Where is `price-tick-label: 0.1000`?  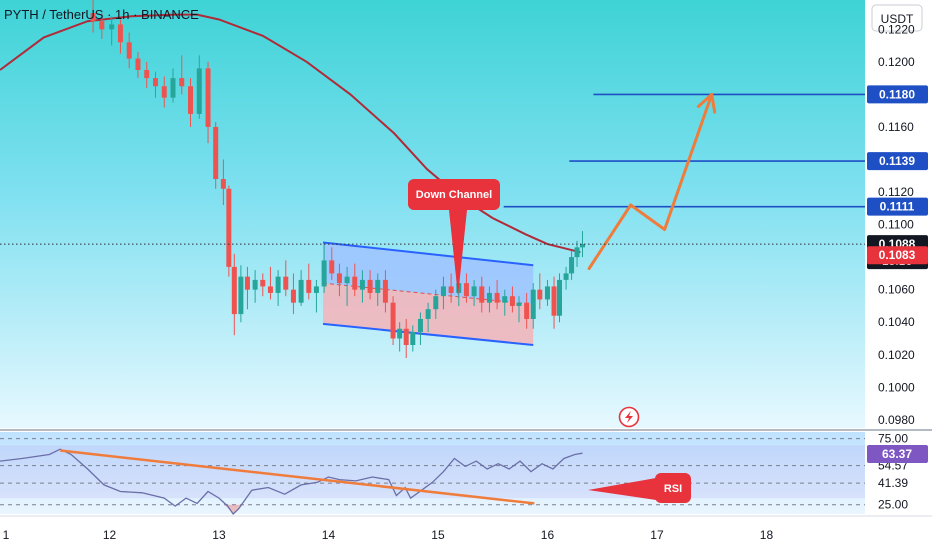
price-tick-label: 0.1000 is located at coordinates (896, 387).